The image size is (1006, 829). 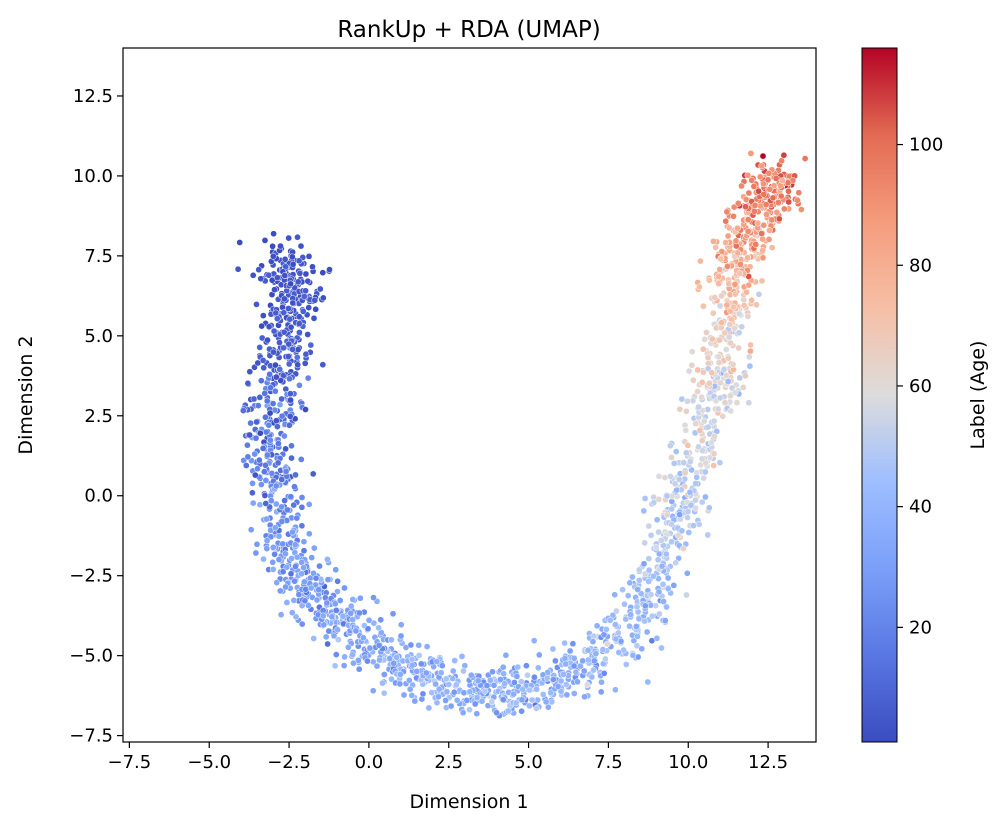 I want to click on colorbar-label: Label (Age), so click(x=978, y=395).